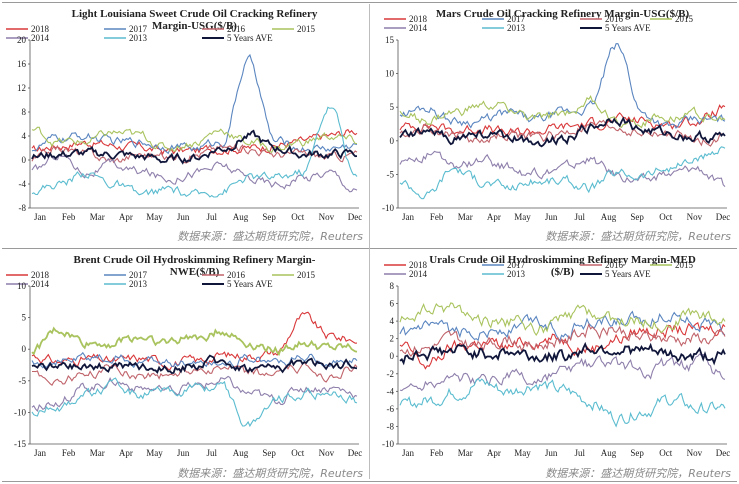 The width and height of the screenshot is (739, 484). Describe the element at coordinates (21, 88) in the screenshot. I see `y-tick-label: 12` at that location.